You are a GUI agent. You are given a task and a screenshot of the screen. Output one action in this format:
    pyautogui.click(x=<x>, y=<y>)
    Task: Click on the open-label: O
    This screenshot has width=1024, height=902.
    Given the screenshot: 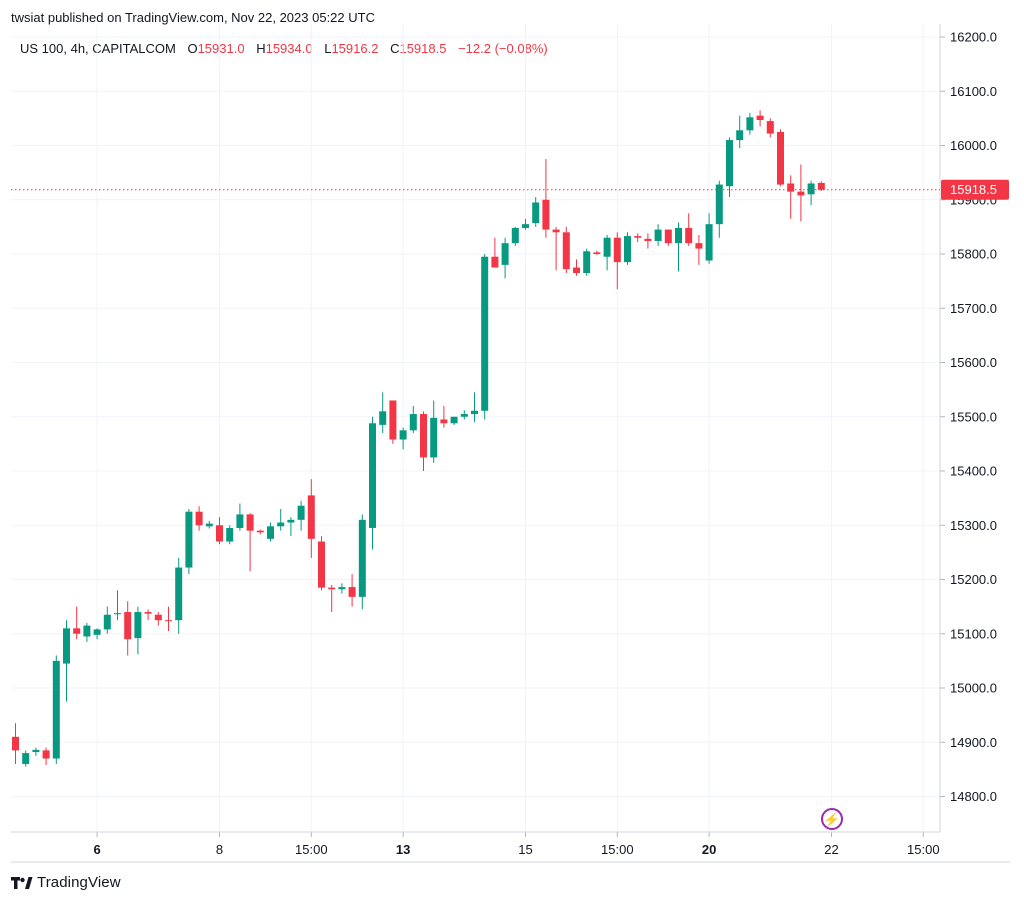 What is the action you would take?
    pyautogui.click(x=192, y=48)
    